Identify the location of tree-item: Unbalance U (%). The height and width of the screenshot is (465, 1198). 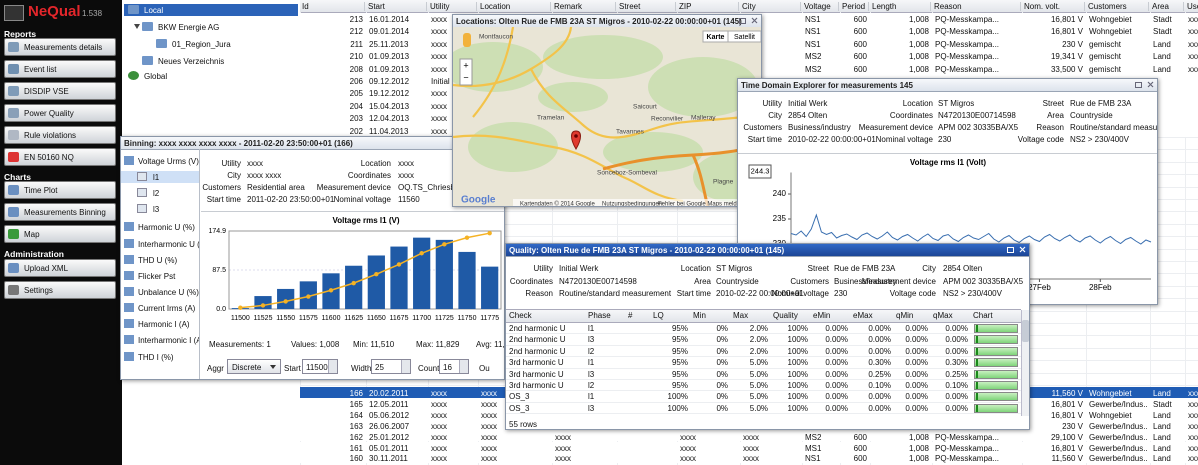
(160, 292).